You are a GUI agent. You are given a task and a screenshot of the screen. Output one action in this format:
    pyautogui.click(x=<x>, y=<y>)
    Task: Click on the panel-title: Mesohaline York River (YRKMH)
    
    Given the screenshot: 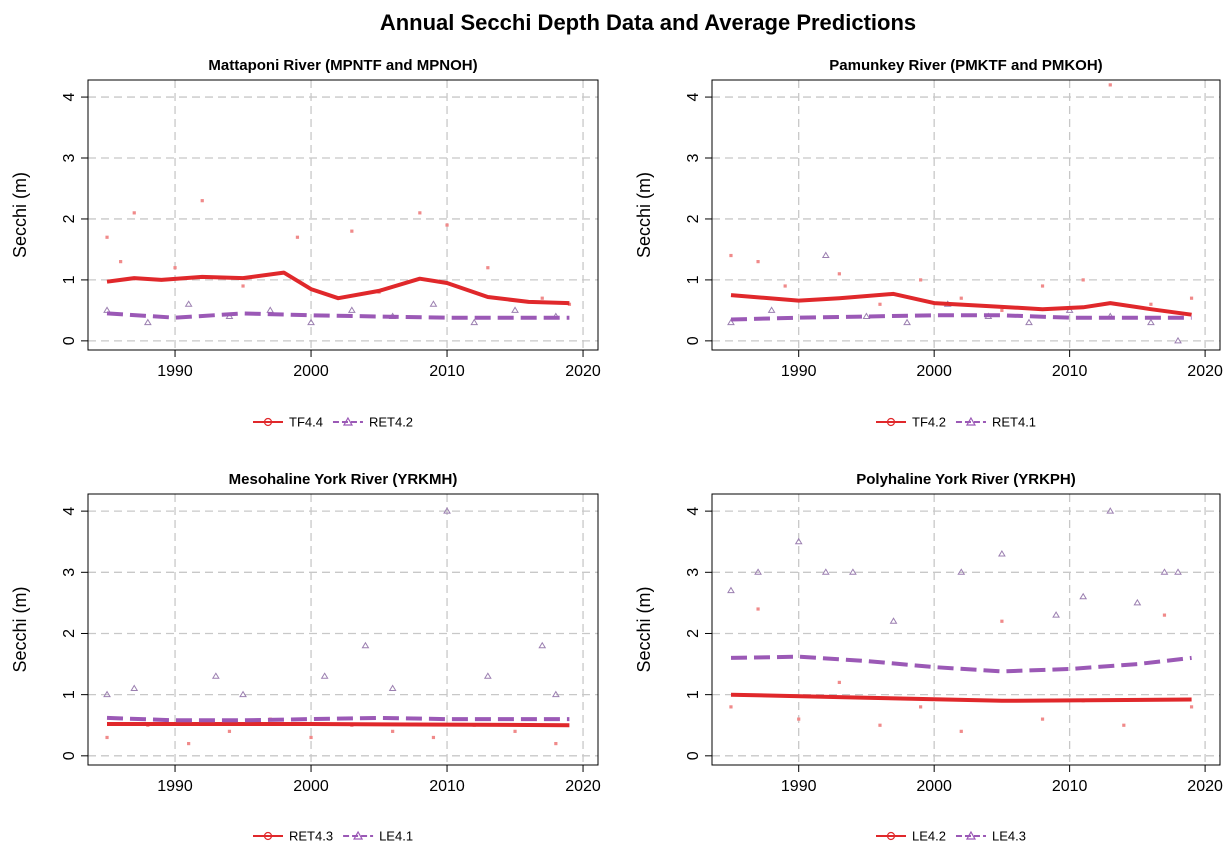 What is the action you would take?
    pyautogui.click(x=343, y=479)
    